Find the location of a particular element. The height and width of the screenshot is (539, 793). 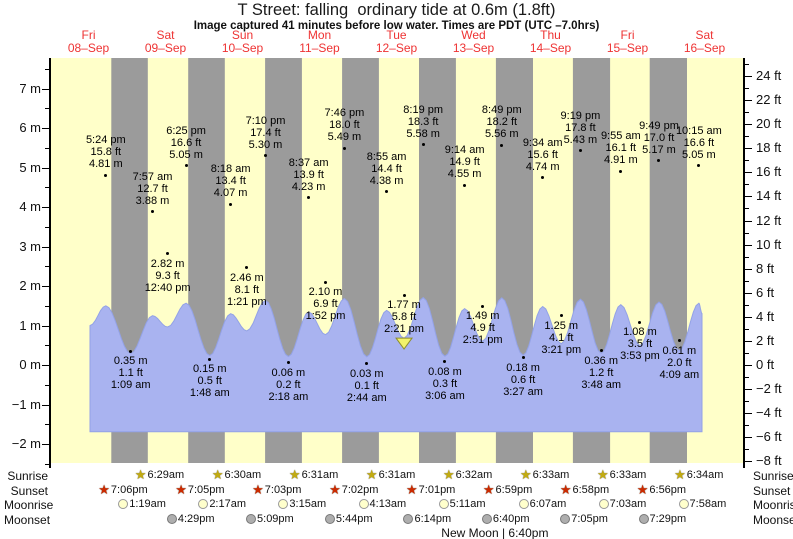

moonrise-marker: 1:19am is located at coordinates (142, 504).